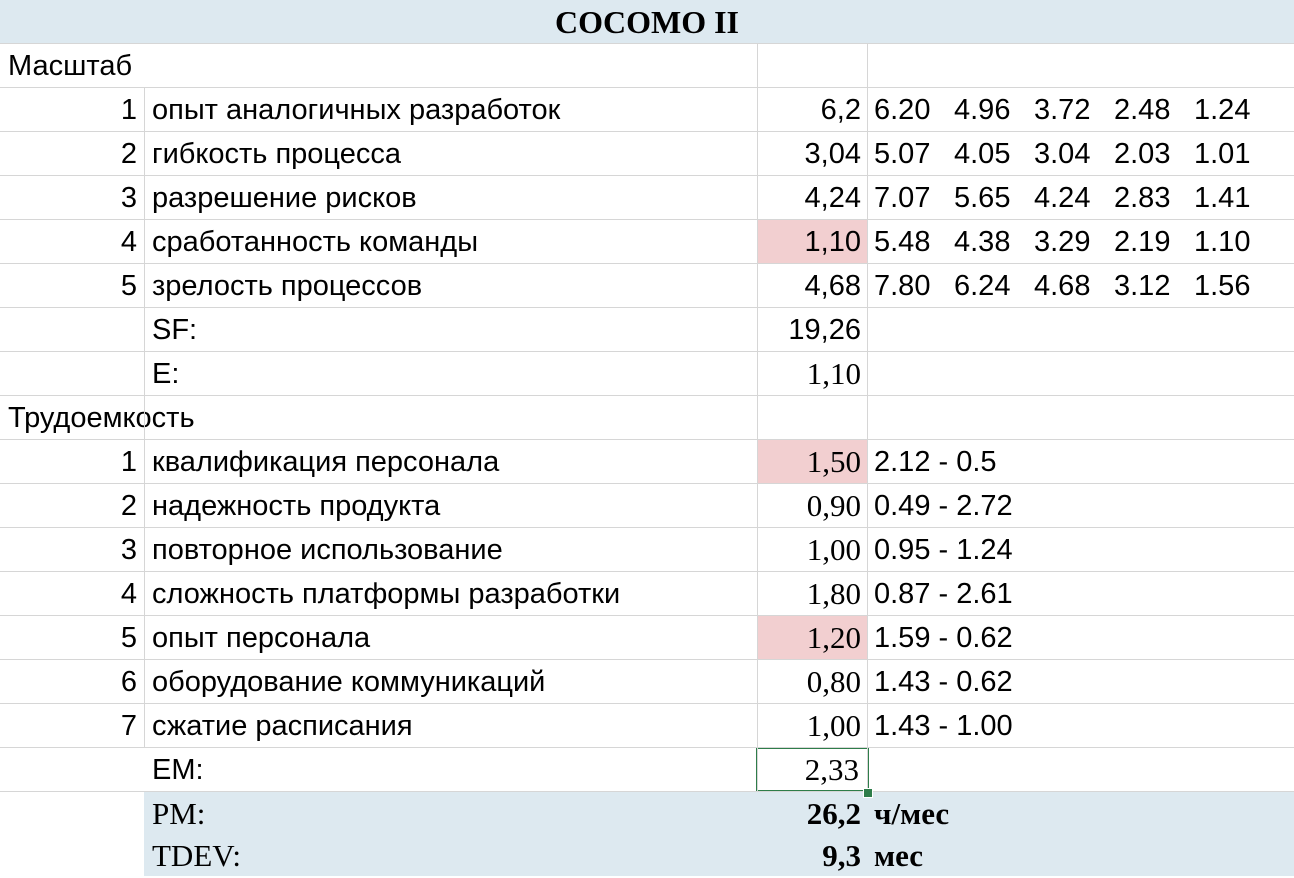 This screenshot has width=1294, height=878. I want to click on rating-option: 2.83, so click(1142, 198).